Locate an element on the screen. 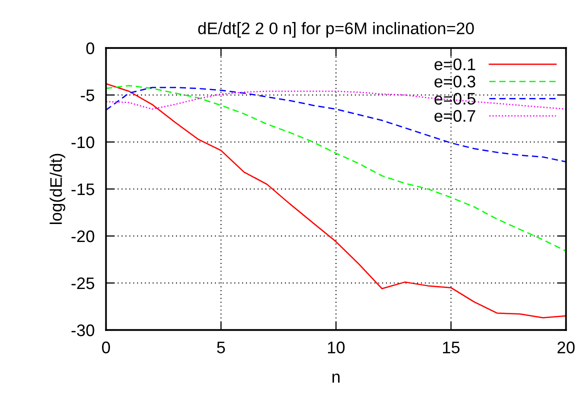 The image size is (583, 405). y-tick-label: 0 is located at coordinates (90, 48).